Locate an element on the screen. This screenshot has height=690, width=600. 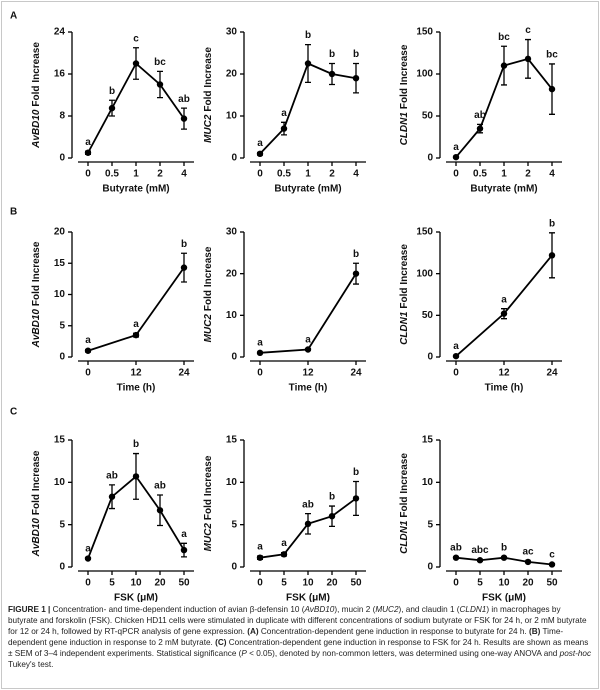
y-tick-label: 30 is located at coordinates (232, 32).